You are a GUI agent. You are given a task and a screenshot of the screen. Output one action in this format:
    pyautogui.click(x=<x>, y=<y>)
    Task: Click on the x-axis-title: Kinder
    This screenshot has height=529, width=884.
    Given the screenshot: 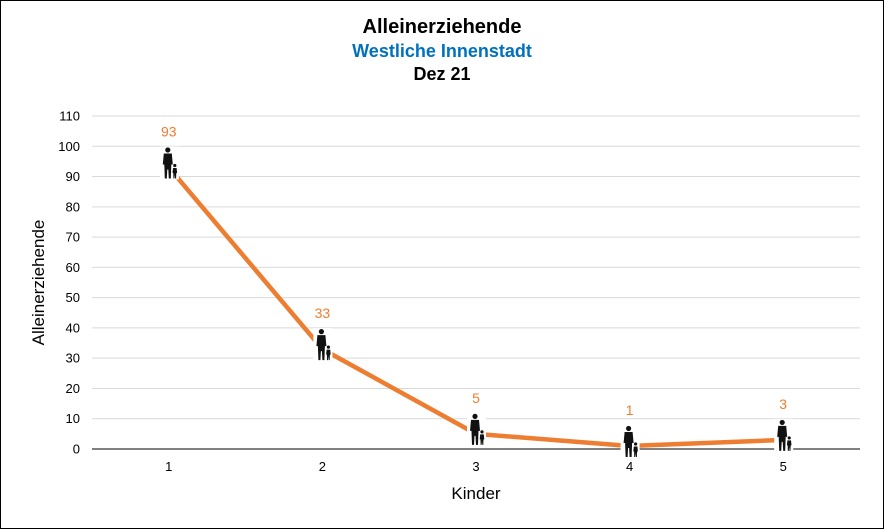 What is the action you would take?
    pyautogui.click(x=475, y=493)
    